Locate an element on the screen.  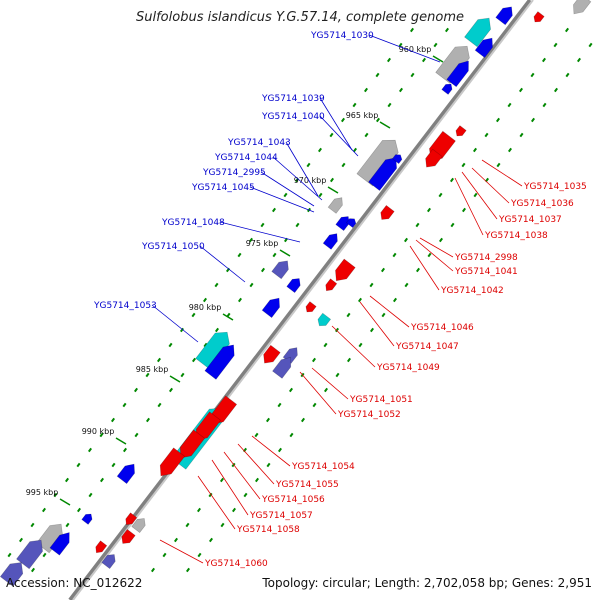
scale-tick-label: 995 kbp is located at coordinates (42, 492).